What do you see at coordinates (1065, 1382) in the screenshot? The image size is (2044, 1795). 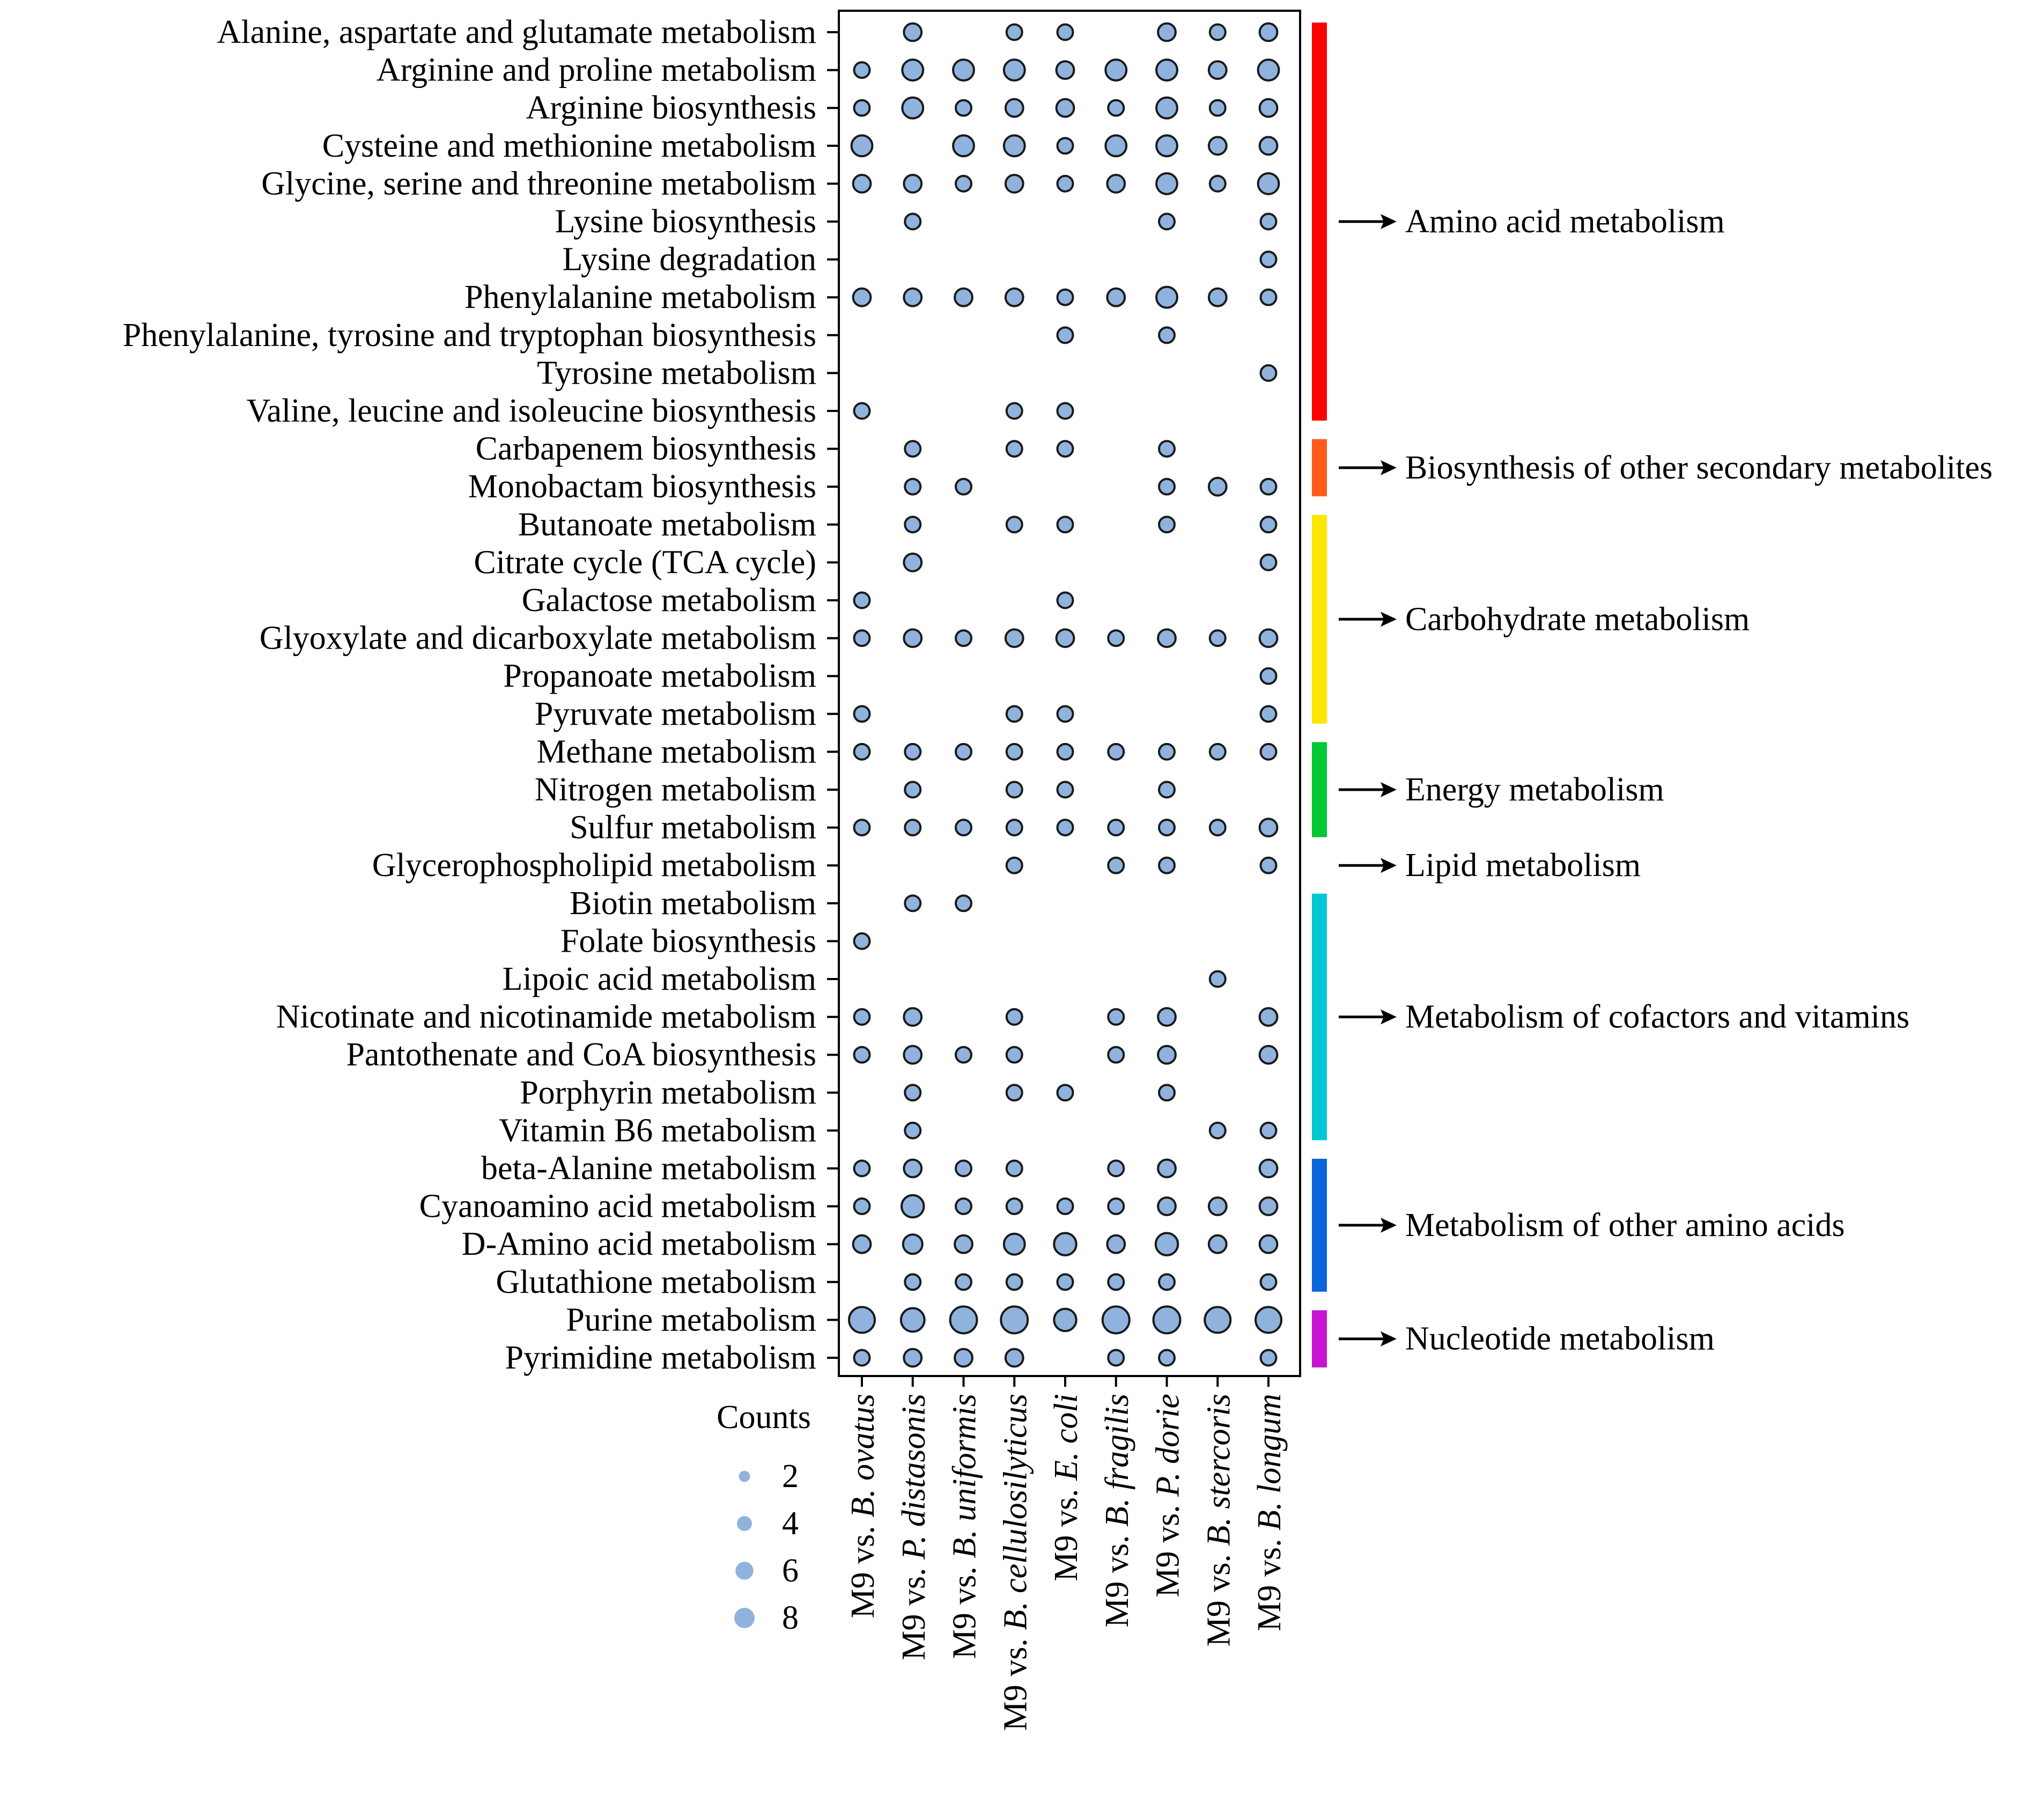 I see `x-ticks` at bounding box center [1065, 1382].